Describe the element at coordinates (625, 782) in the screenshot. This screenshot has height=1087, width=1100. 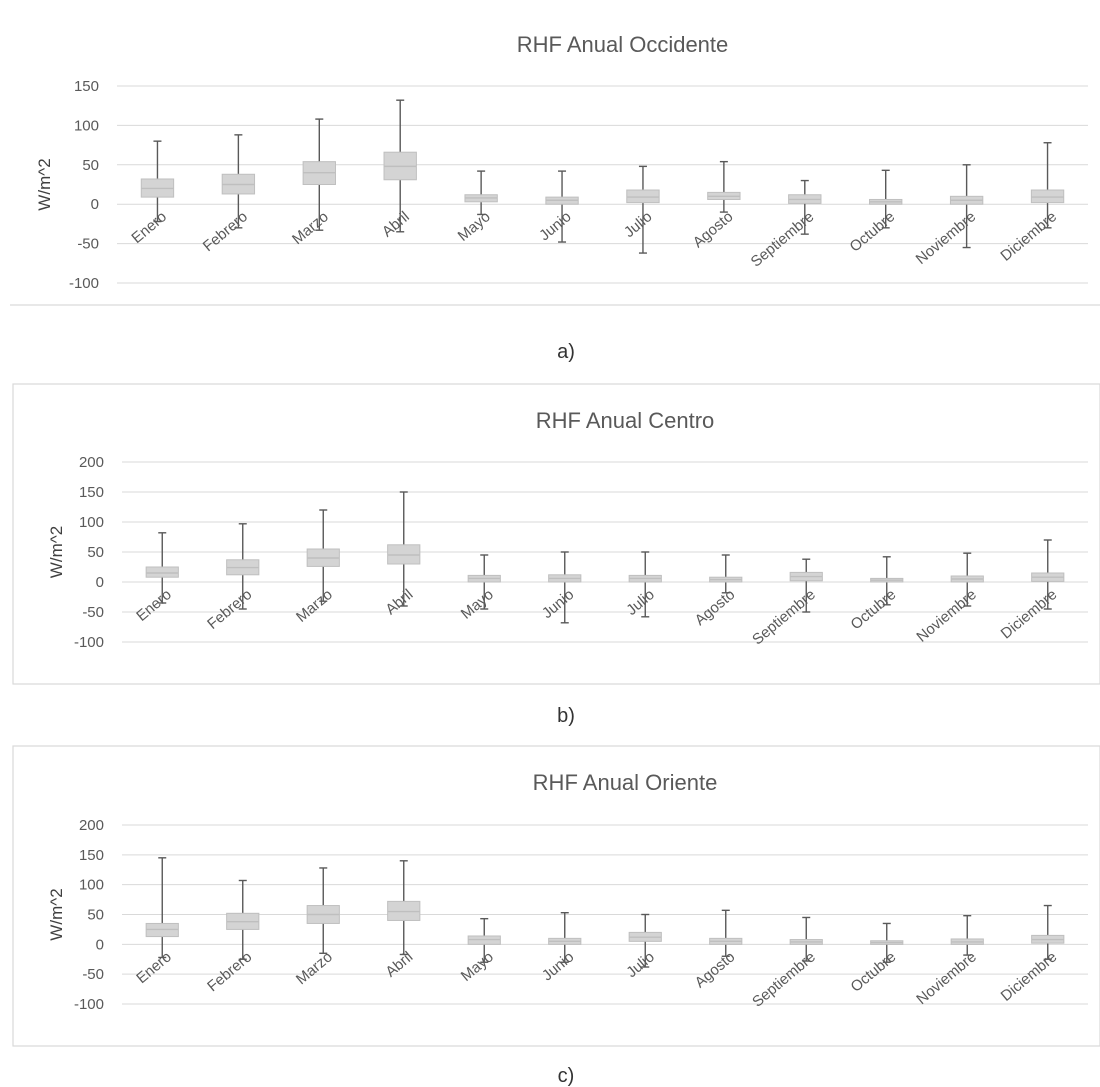
I see `chart-title: RHF Anual Oriente` at that location.